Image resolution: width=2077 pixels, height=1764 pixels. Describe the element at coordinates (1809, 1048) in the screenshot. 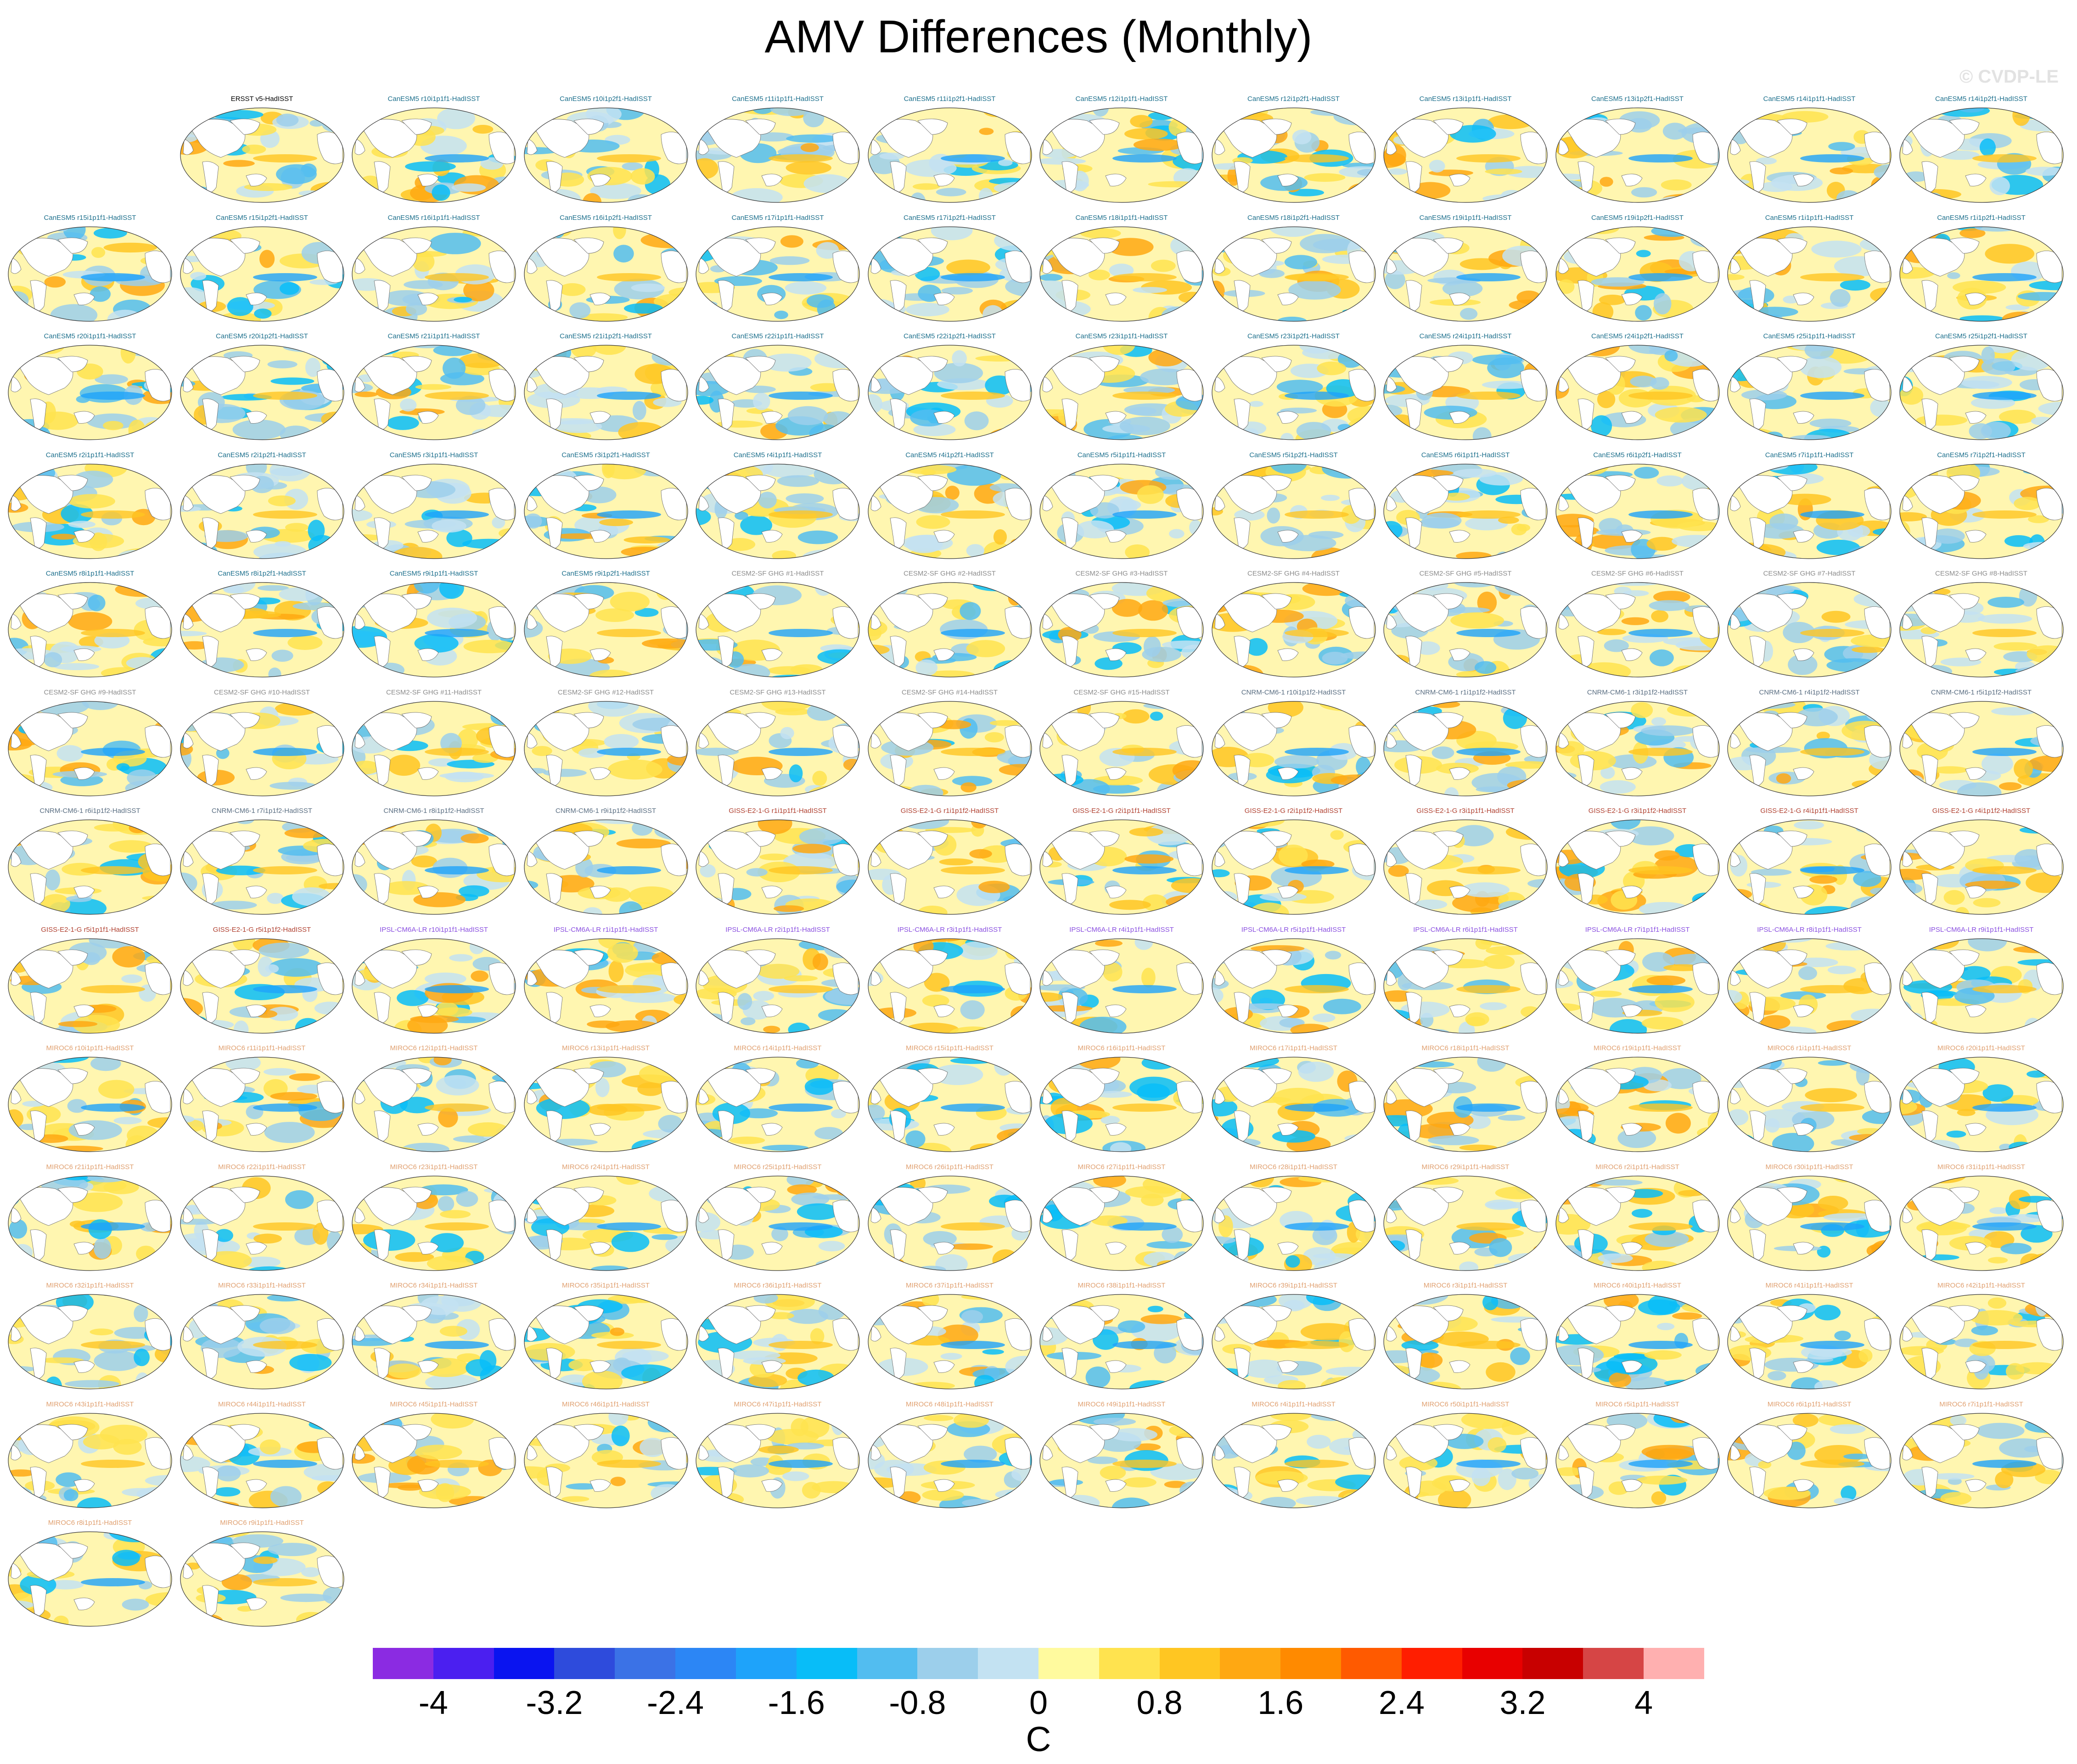

I see `panel-title: MIROC6 r1i1p1f1-HadISST` at that location.